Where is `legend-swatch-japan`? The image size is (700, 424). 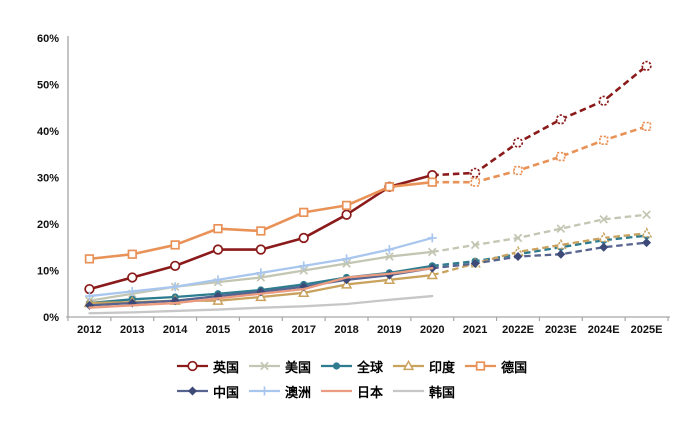 legend-swatch-japan is located at coordinates (337, 391).